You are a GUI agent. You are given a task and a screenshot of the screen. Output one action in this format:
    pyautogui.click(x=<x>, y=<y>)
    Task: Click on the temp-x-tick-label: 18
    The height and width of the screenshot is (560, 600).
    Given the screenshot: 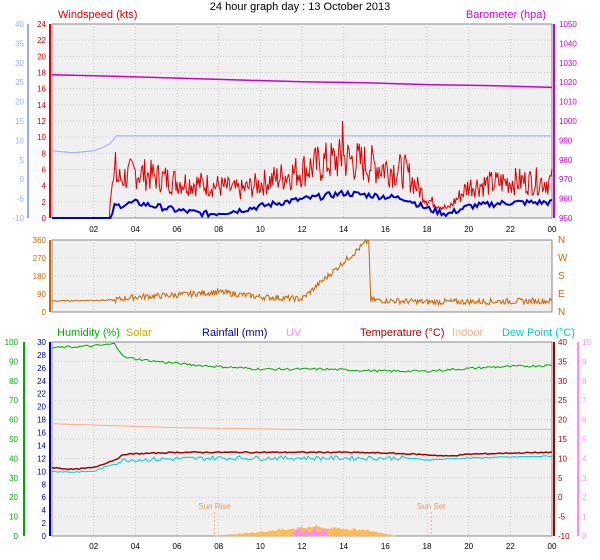 What is the action you would take?
    pyautogui.click(x=427, y=546)
    